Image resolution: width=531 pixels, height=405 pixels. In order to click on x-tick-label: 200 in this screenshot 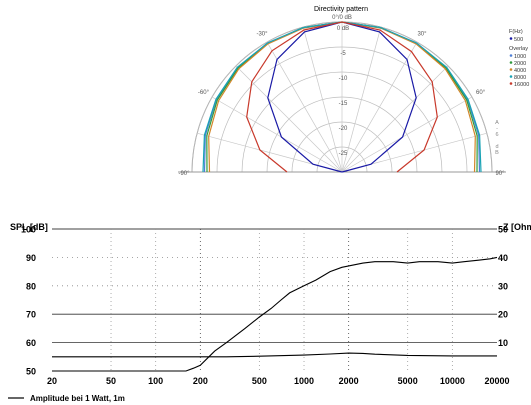, I will do `click(200, 381)`.